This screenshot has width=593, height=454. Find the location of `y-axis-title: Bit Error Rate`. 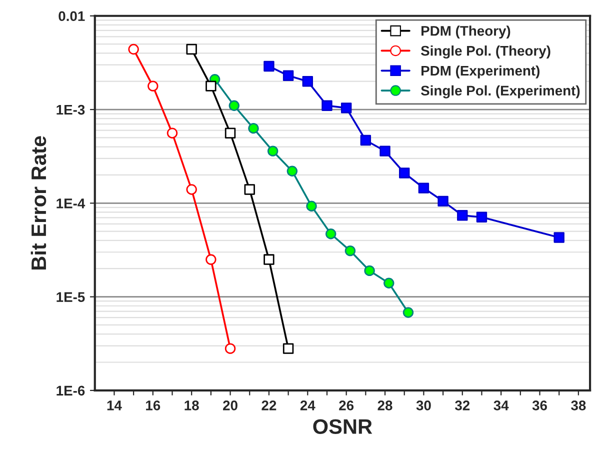

y-axis-title: Bit Error Rate is located at coordinates (38, 203).